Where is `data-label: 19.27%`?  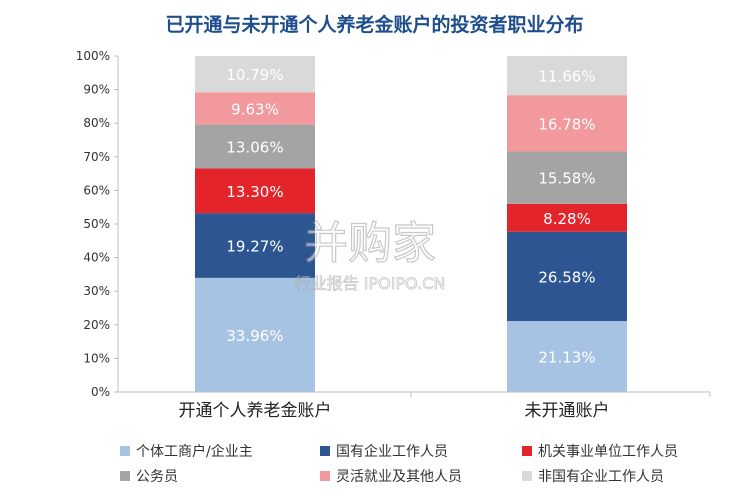 data-label: 19.27% is located at coordinates (254, 247).